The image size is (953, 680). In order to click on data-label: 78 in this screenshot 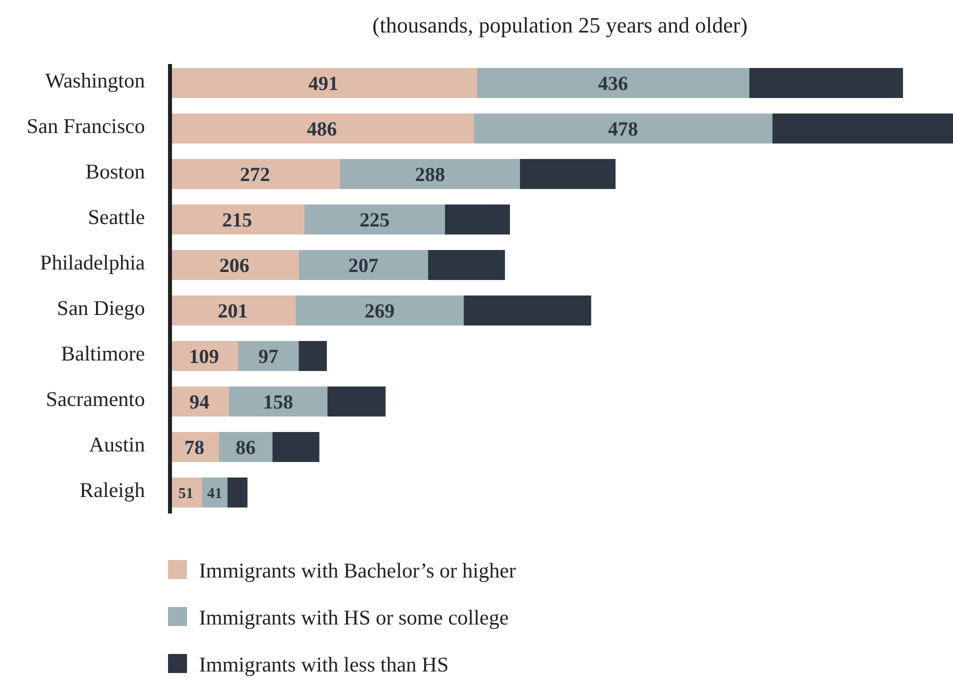, I will do `click(194, 448)`.